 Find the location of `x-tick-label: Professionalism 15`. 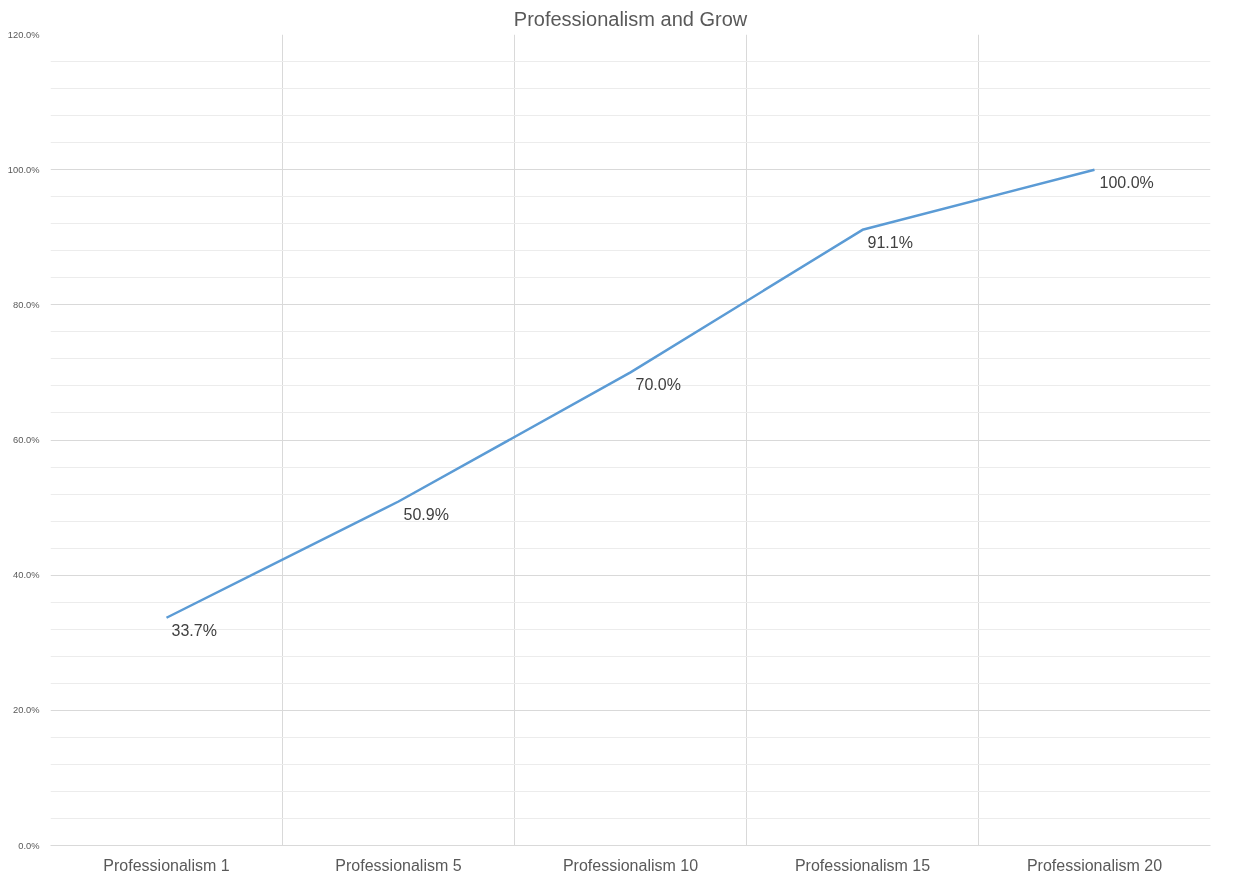

x-tick-label: Professionalism 15 is located at coordinates (862, 865).